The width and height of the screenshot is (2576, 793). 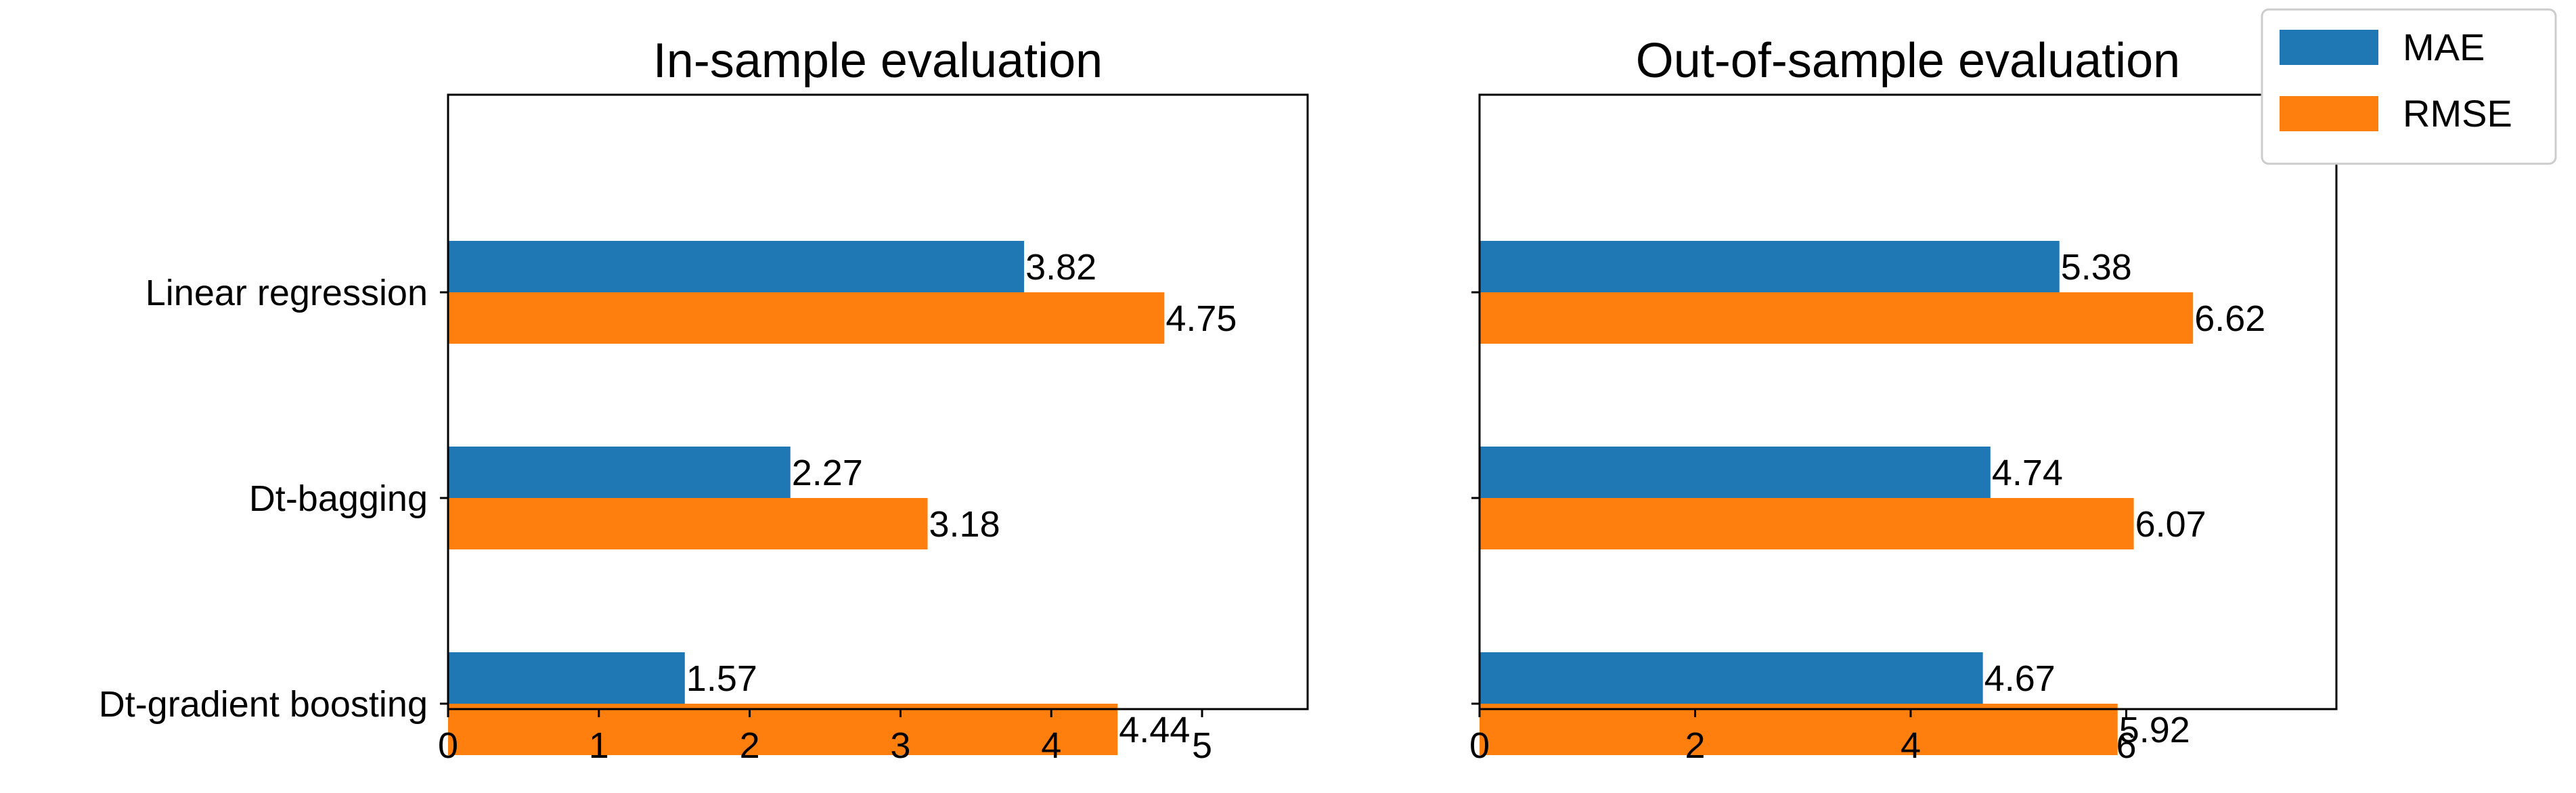 What do you see at coordinates (338, 498) in the screenshot?
I see `category-label: Dt-bagging` at bounding box center [338, 498].